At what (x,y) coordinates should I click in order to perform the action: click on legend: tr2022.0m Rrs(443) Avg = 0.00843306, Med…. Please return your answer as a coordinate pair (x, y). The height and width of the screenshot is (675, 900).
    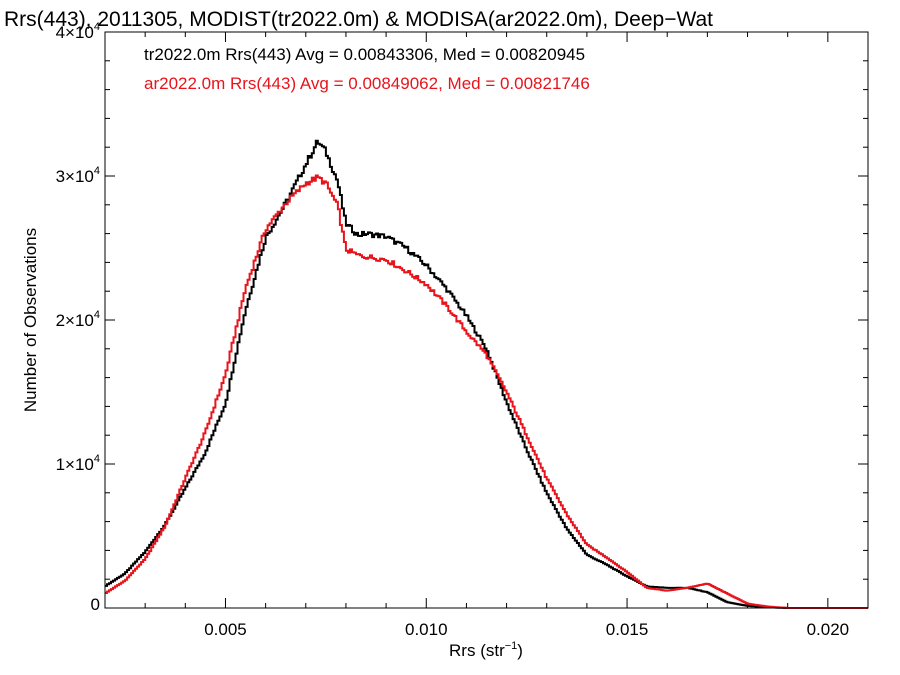
    Looking at the image, I should click on (367, 69).